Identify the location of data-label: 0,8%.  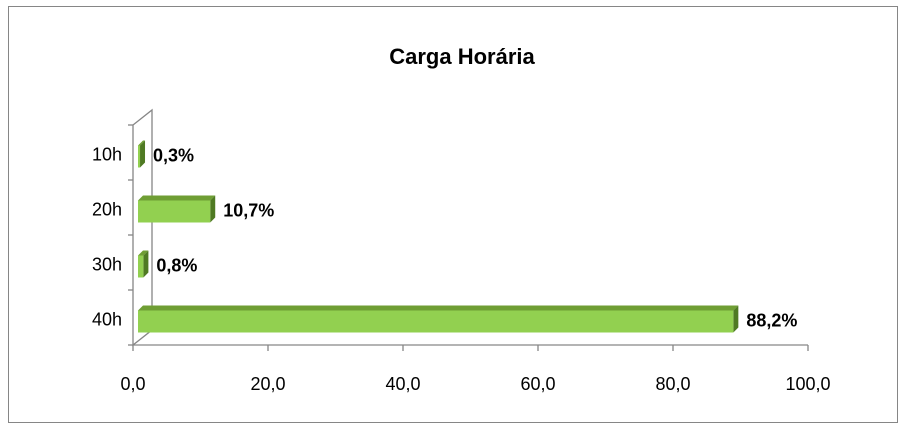
(176, 265).